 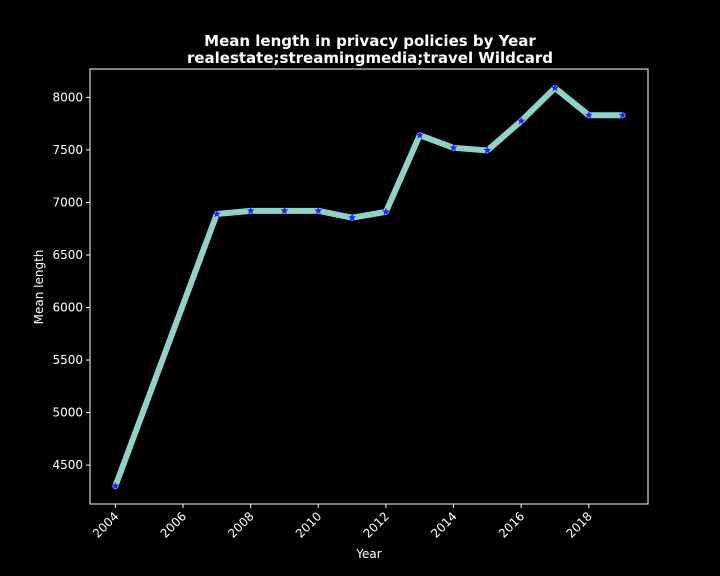 What do you see at coordinates (67, 360) in the screenshot?
I see `y-tick-label: 5500` at bounding box center [67, 360].